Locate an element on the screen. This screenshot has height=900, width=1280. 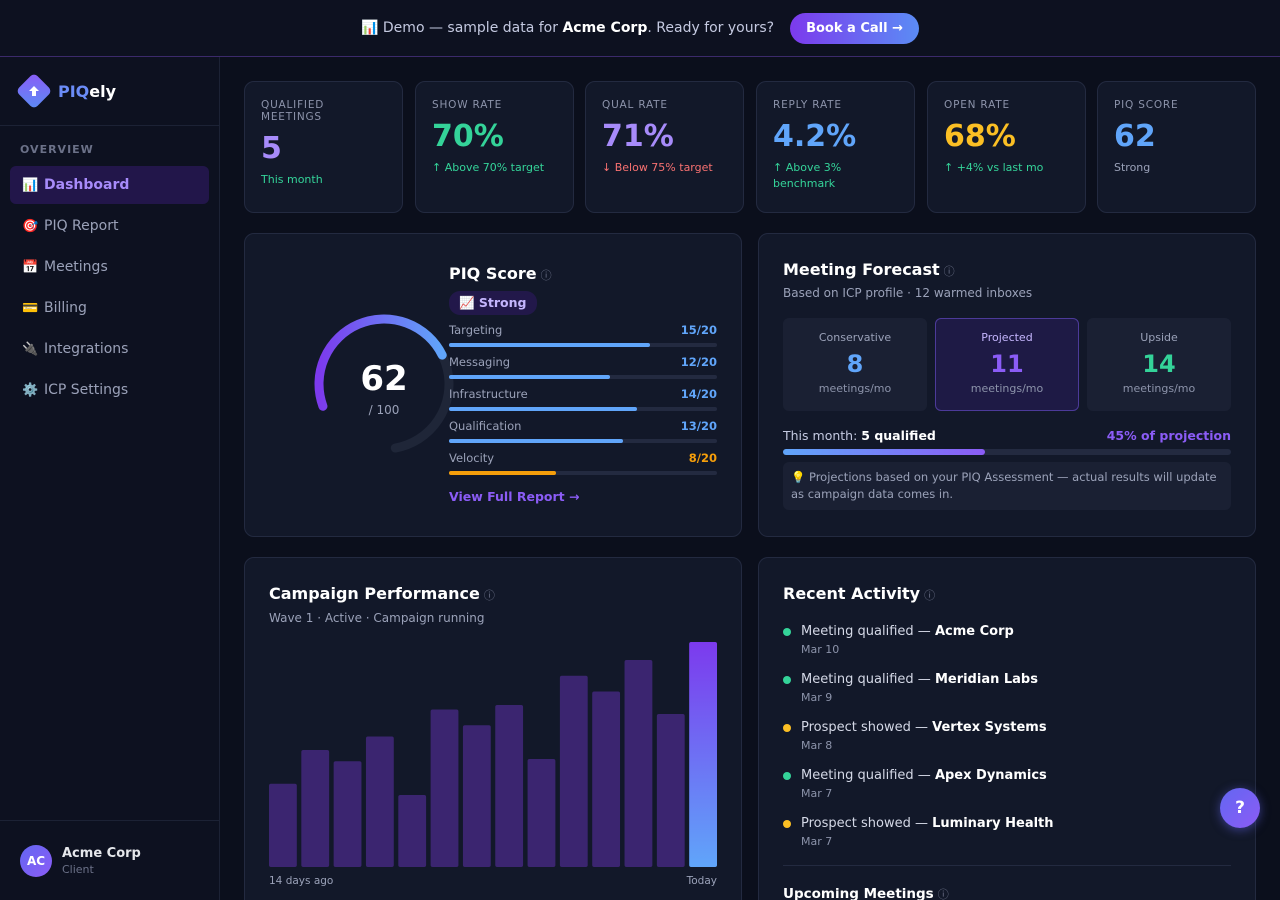
piq-score-value: 62 is located at coordinates (384, 379).